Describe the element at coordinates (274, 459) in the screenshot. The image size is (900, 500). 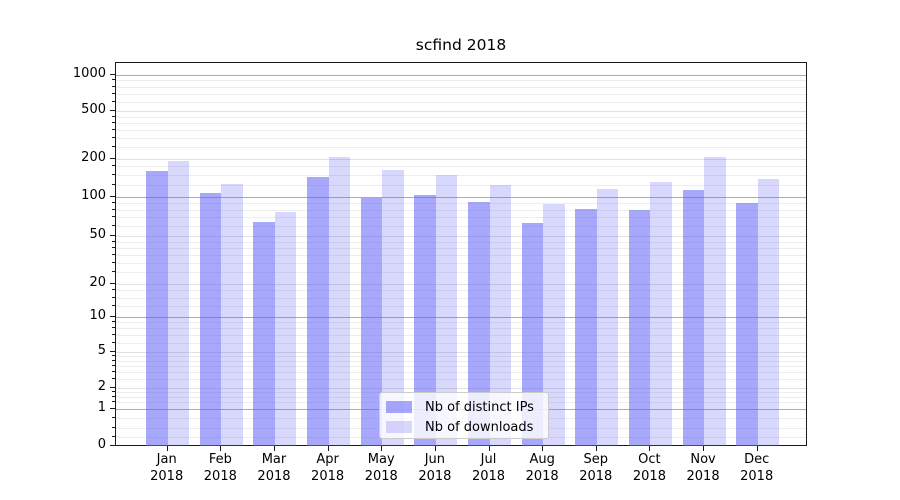
I see `x-tick-month: Mar` at that location.